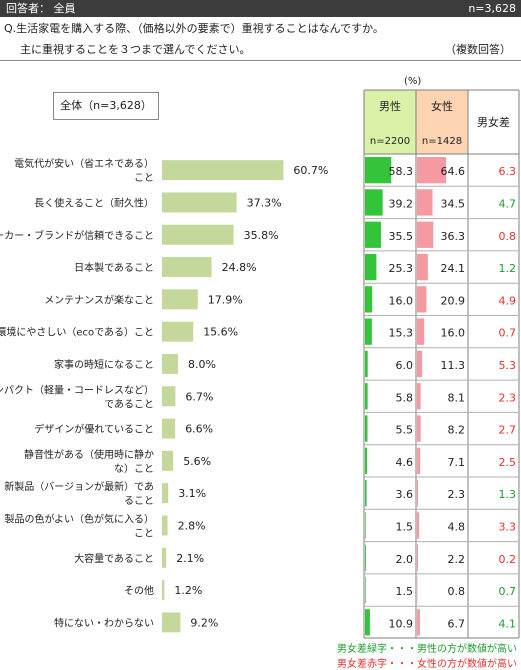 The height and width of the screenshot is (670, 521). What do you see at coordinates (114, 558) in the screenshot?
I see `category-label: 大容量であること` at bounding box center [114, 558].